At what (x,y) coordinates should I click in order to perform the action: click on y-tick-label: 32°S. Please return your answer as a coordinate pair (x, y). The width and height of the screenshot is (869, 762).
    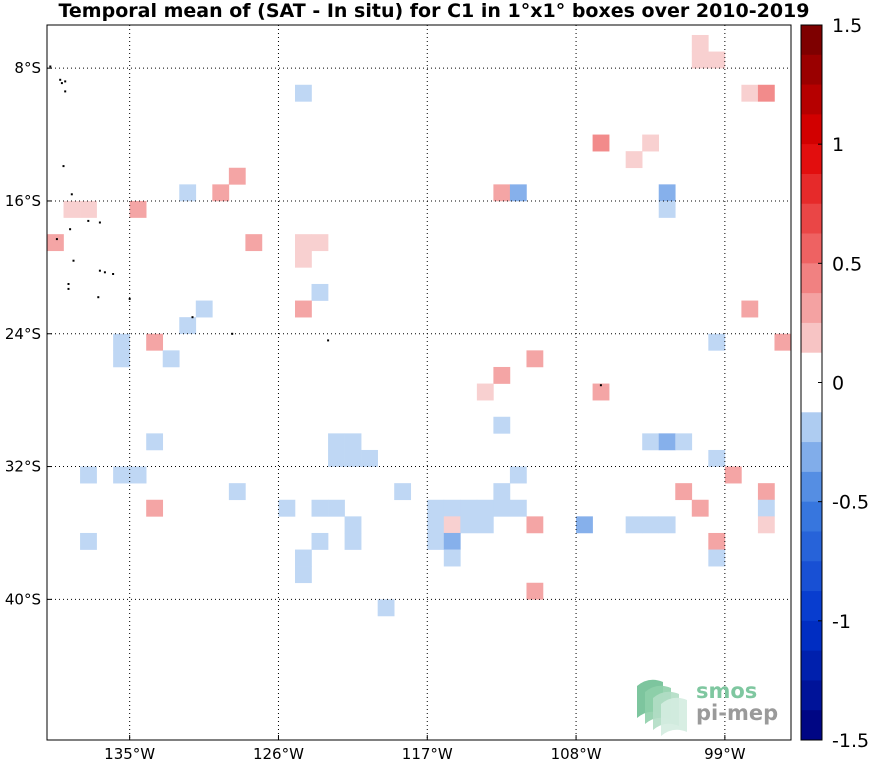
    Looking at the image, I should click on (23, 467).